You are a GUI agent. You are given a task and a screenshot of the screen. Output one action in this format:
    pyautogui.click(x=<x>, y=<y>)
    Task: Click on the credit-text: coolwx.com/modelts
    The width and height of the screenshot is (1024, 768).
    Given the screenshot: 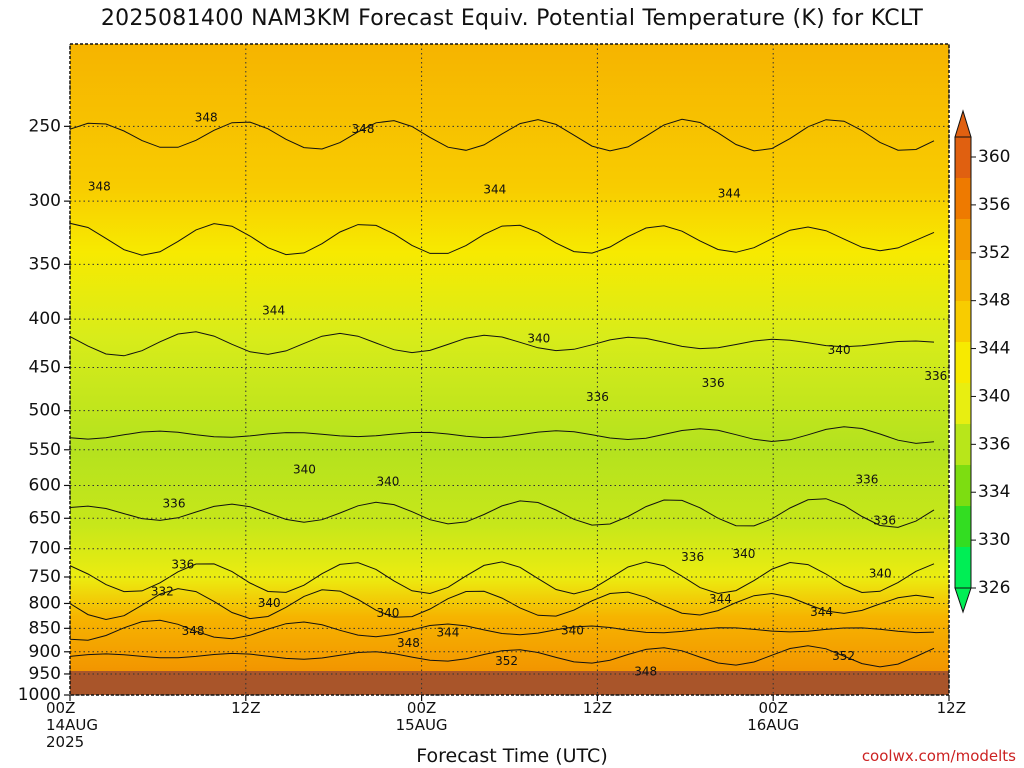 What is the action you would take?
    pyautogui.click(x=938, y=756)
    